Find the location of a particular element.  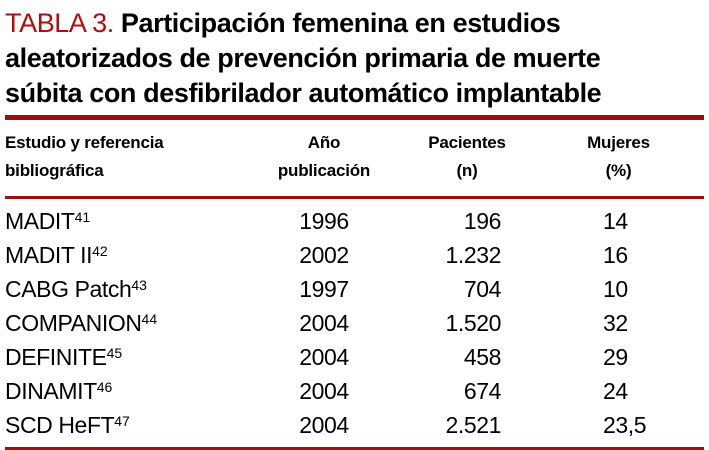

year-cell: 1996 is located at coordinates (324, 220).